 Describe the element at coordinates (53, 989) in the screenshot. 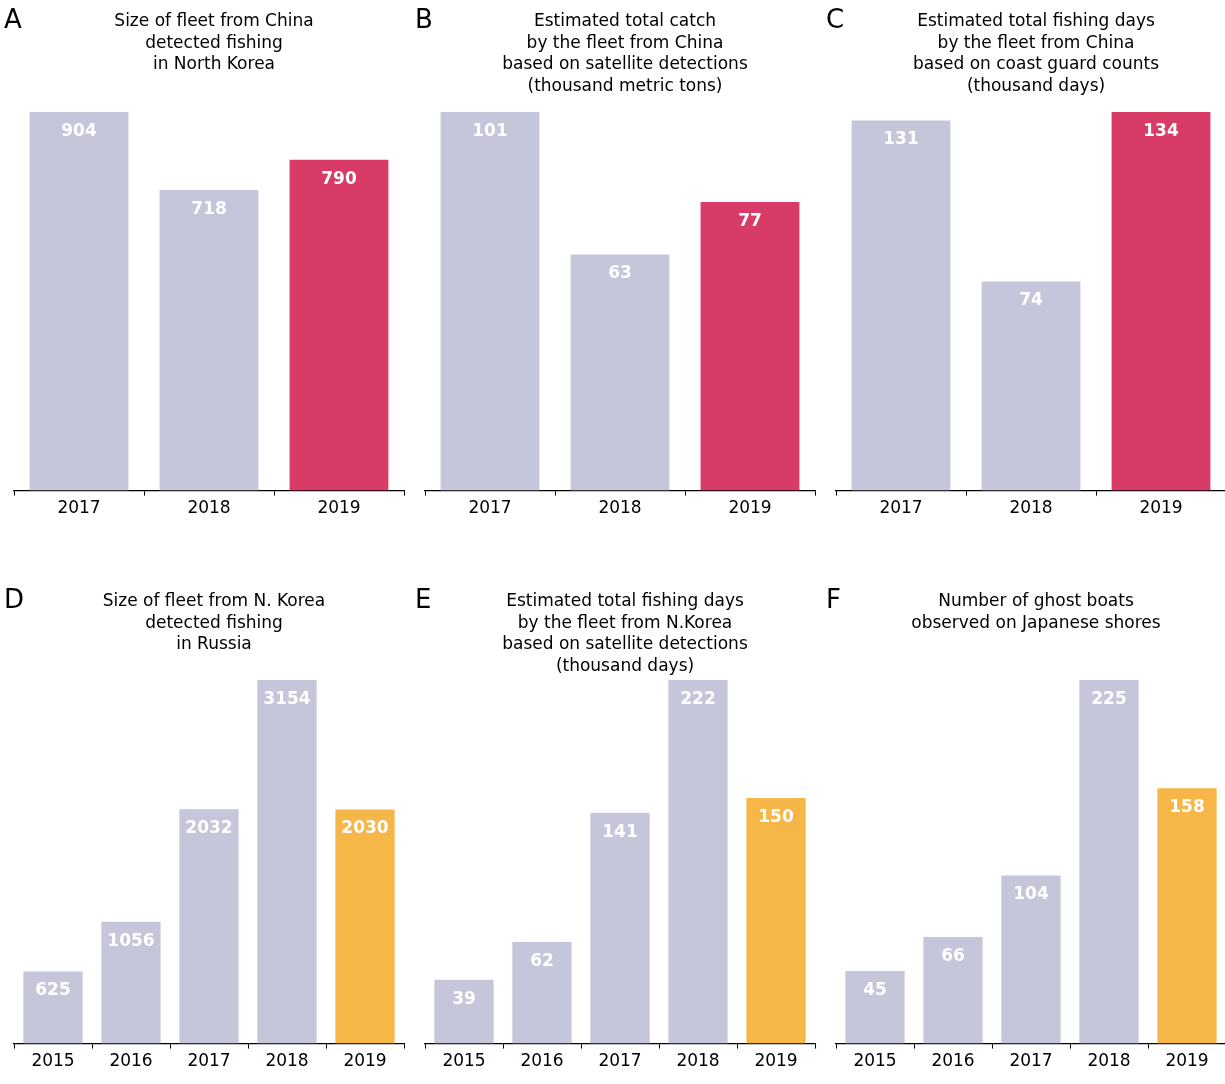

I see `data-label: 625` at that location.